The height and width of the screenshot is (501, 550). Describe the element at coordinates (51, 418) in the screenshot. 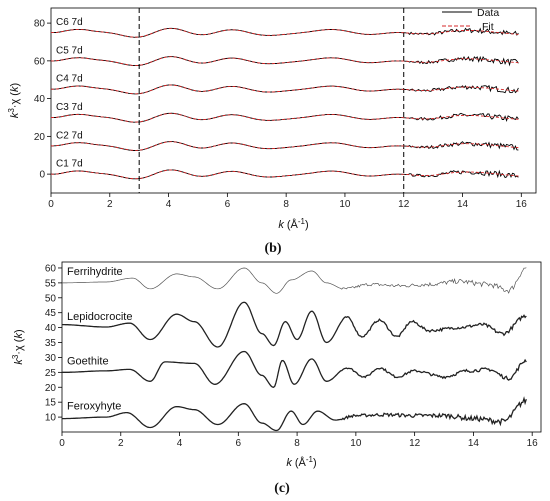

I see `y-tick-label-c: 10` at that location.